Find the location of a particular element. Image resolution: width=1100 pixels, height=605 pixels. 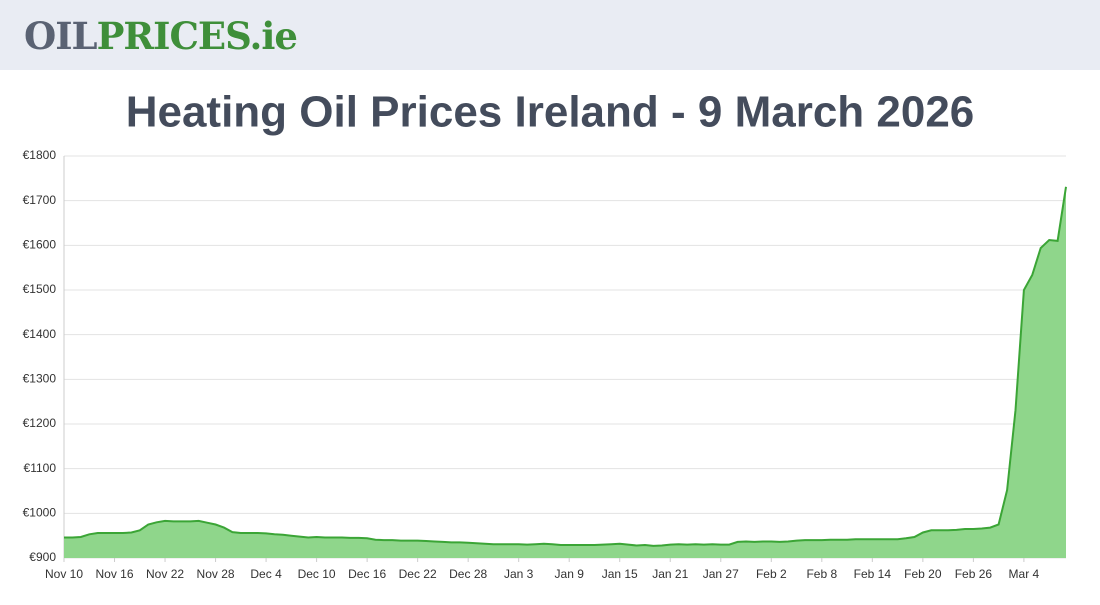

x-tick-label: Nov 16 is located at coordinates (115, 574).